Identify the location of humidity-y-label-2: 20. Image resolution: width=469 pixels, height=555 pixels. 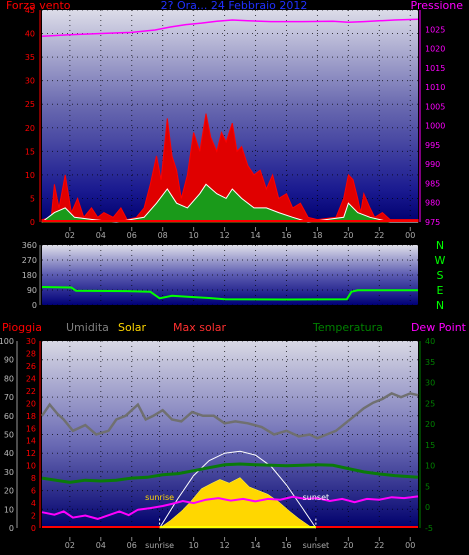
(9, 491).